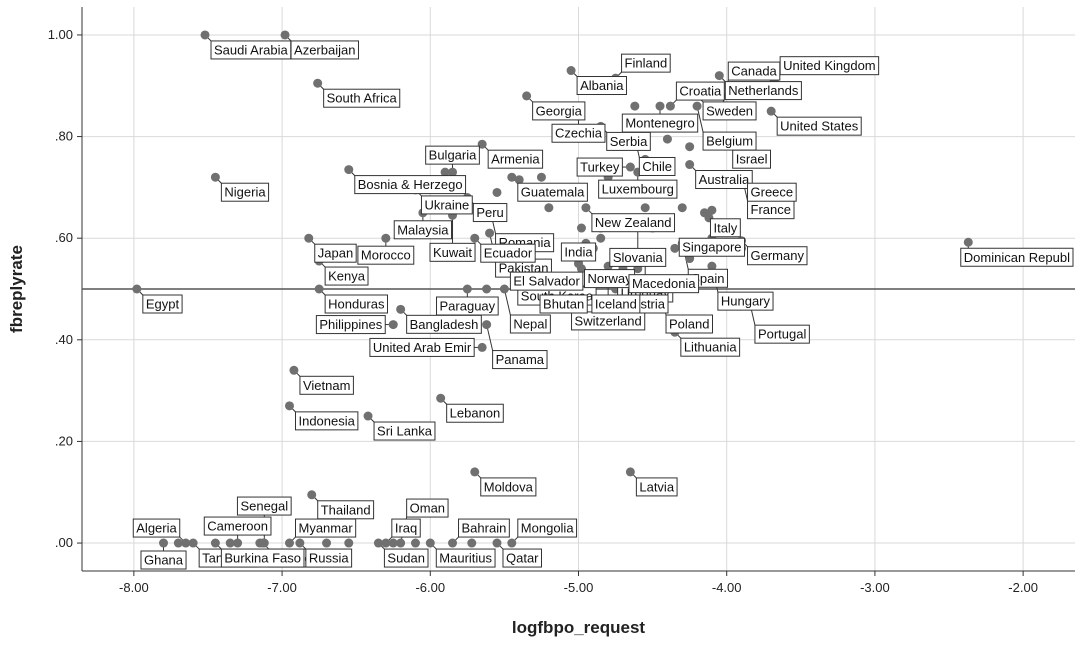  Describe the element at coordinates (356, 304) in the screenshot. I see `point-label-text: Honduras` at that location.